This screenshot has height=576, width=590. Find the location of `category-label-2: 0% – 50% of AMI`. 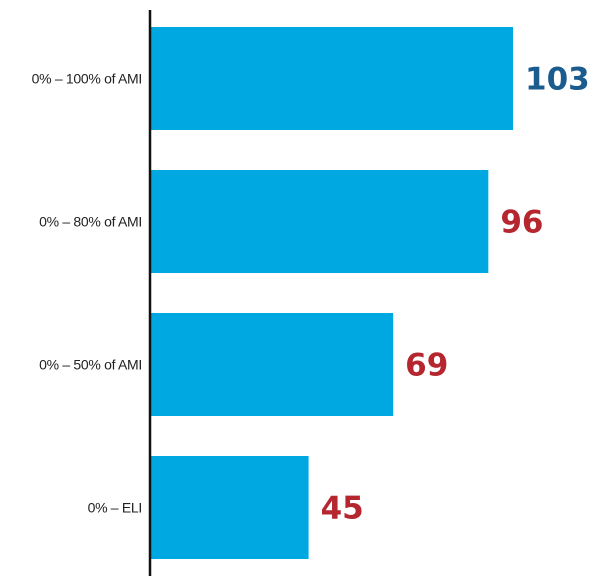

category-label-2: 0% – 50% of AMI is located at coordinates (90, 365).